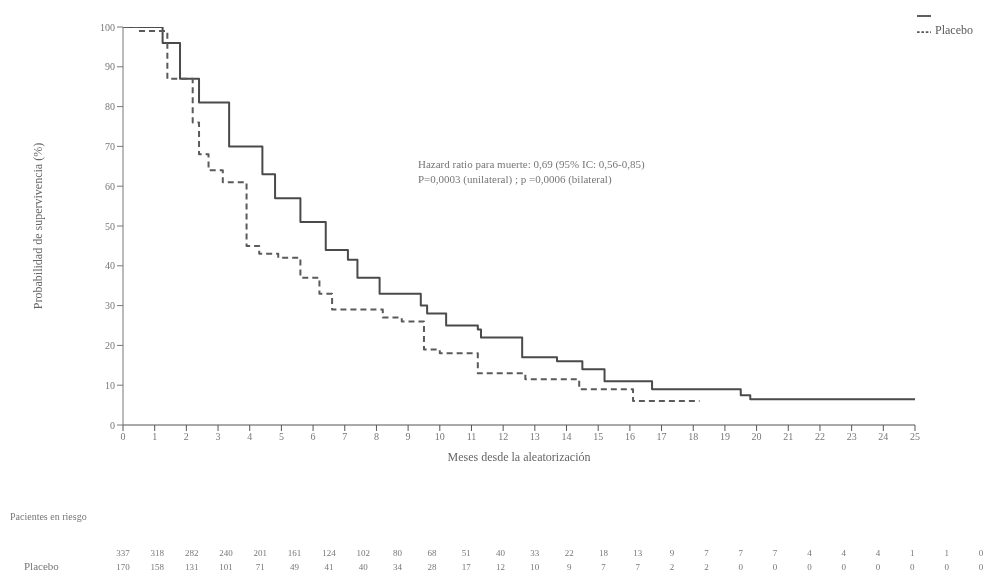 The height and width of the screenshot is (585, 1001). What do you see at coordinates (376, 437) in the screenshot?
I see `x-tick-label: 8` at bounding box center [376, 437].